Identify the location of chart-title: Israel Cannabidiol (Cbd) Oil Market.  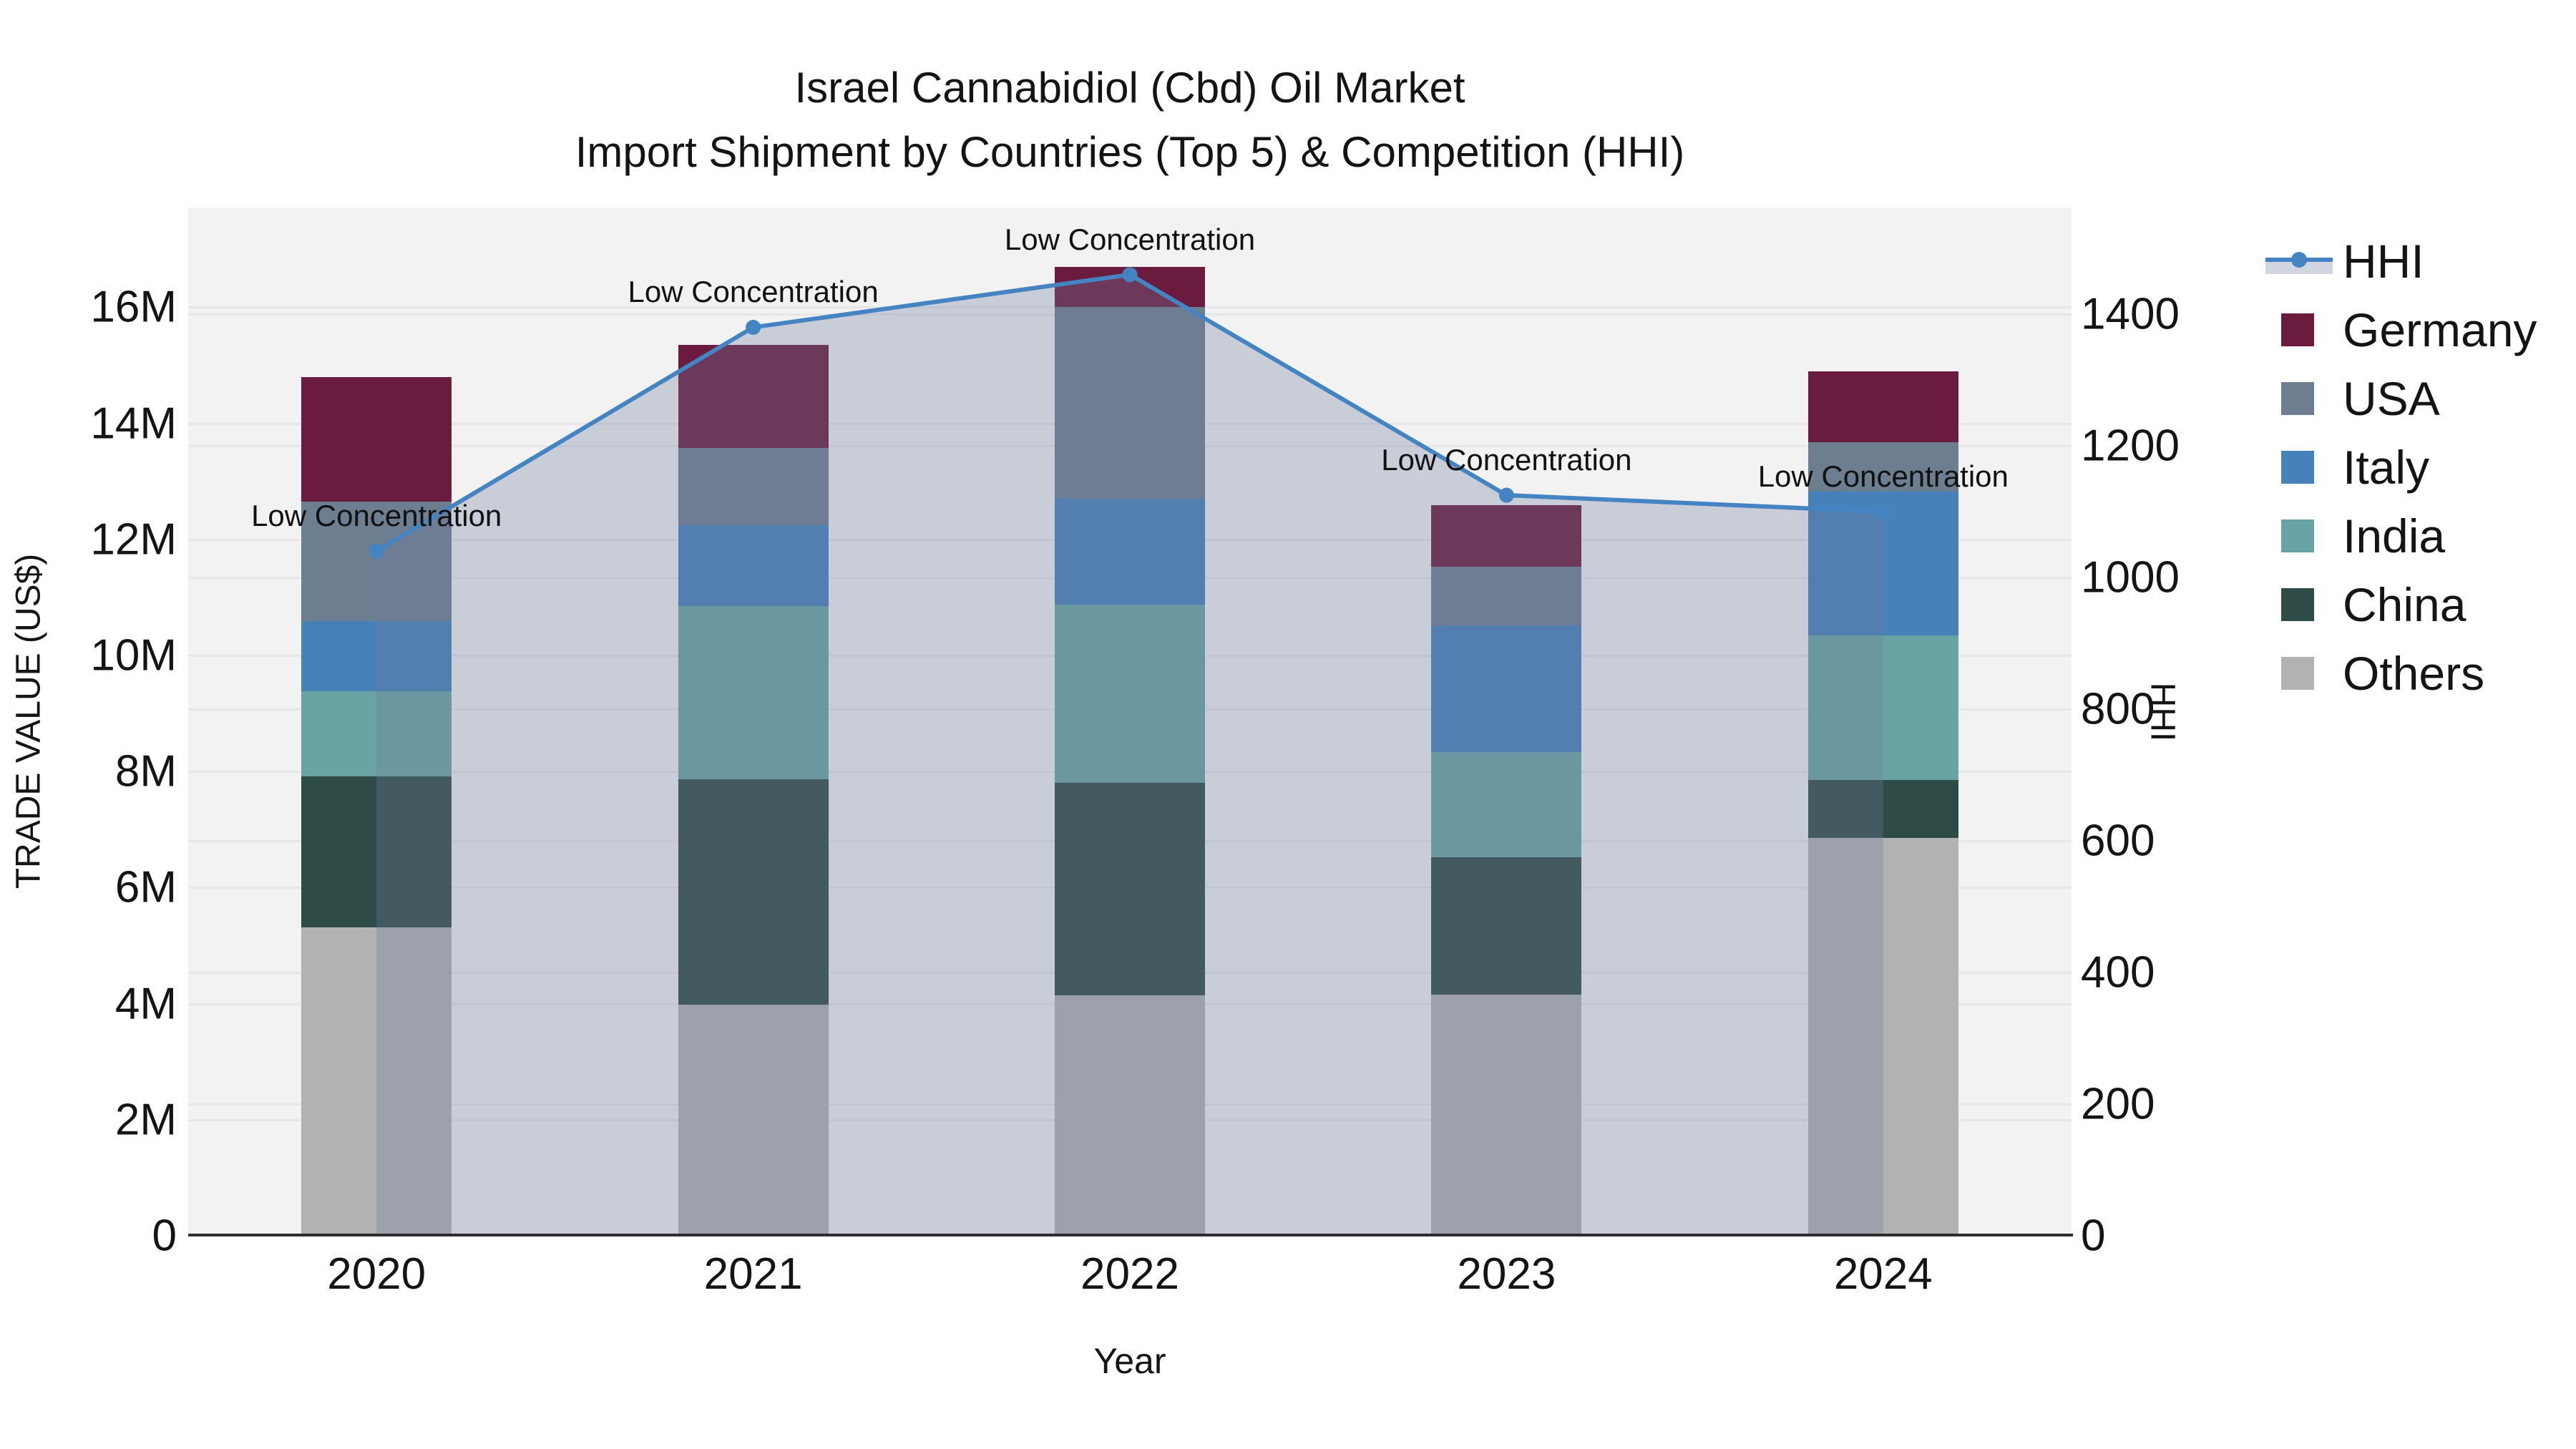
(1129, 88).